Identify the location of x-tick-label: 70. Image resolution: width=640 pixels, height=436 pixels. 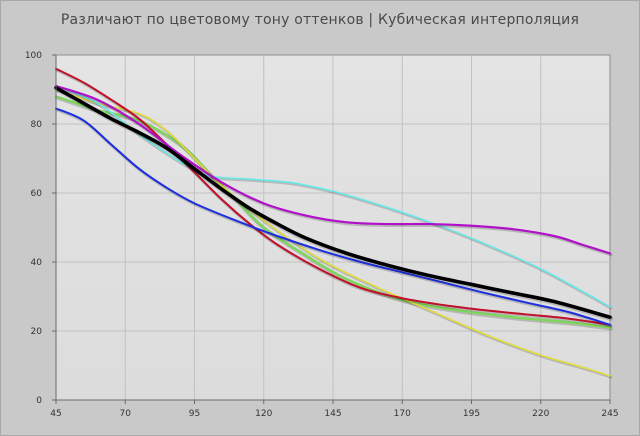
(126, 414).